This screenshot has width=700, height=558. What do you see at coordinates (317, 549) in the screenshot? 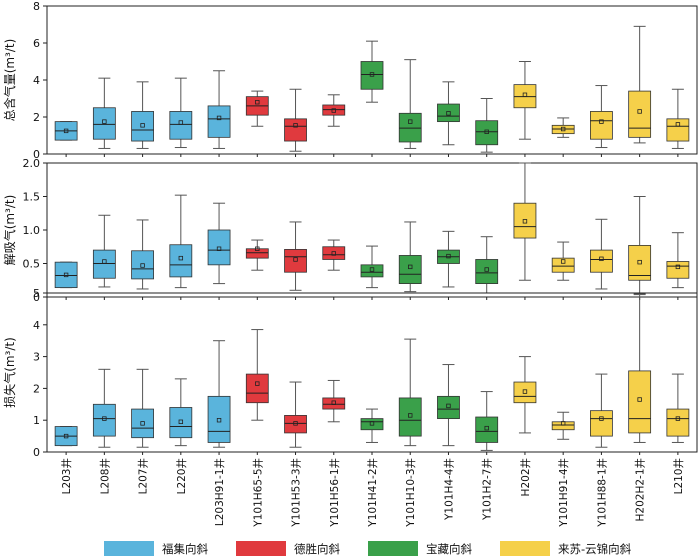
I see `legend-label: 德胜向斜` at bounding box center [317, 549].